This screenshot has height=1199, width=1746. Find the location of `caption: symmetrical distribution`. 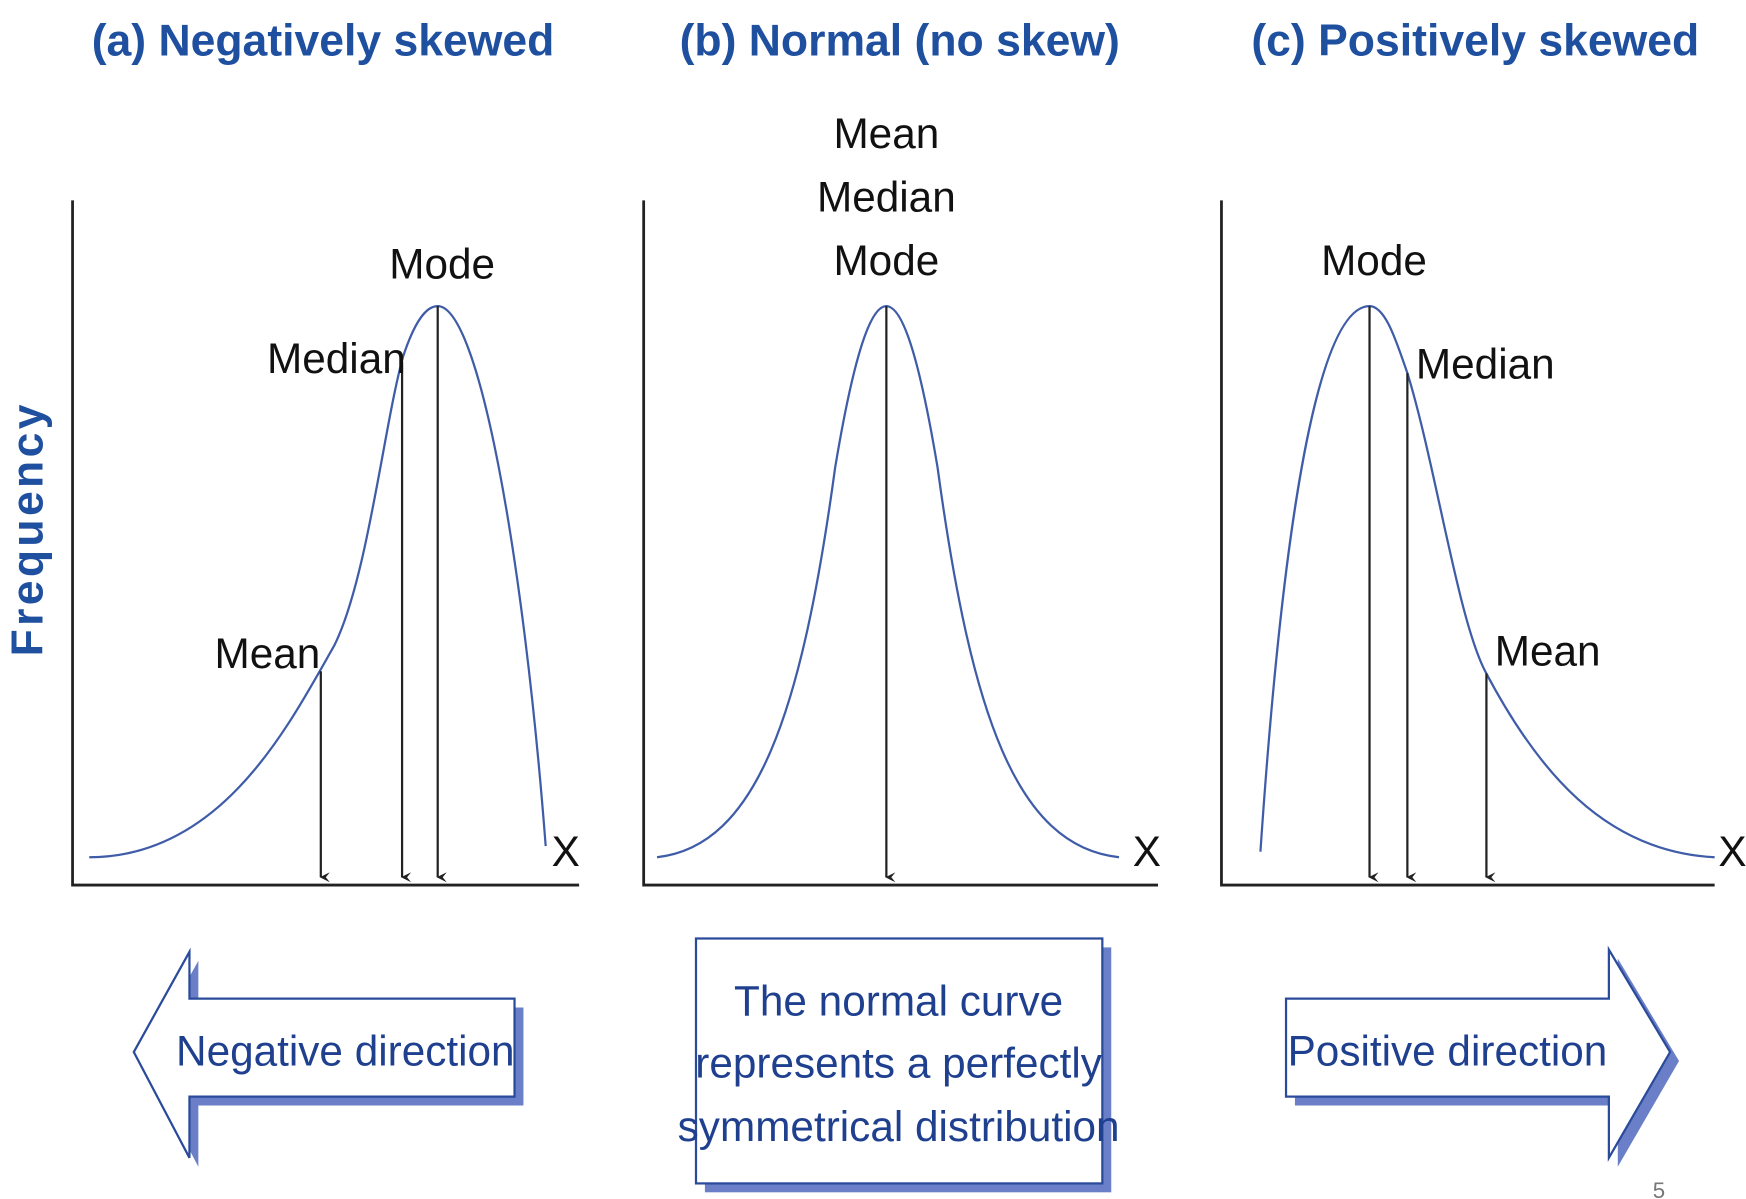

caption: symmetrical distribution is located at coordinates (899, 1126).